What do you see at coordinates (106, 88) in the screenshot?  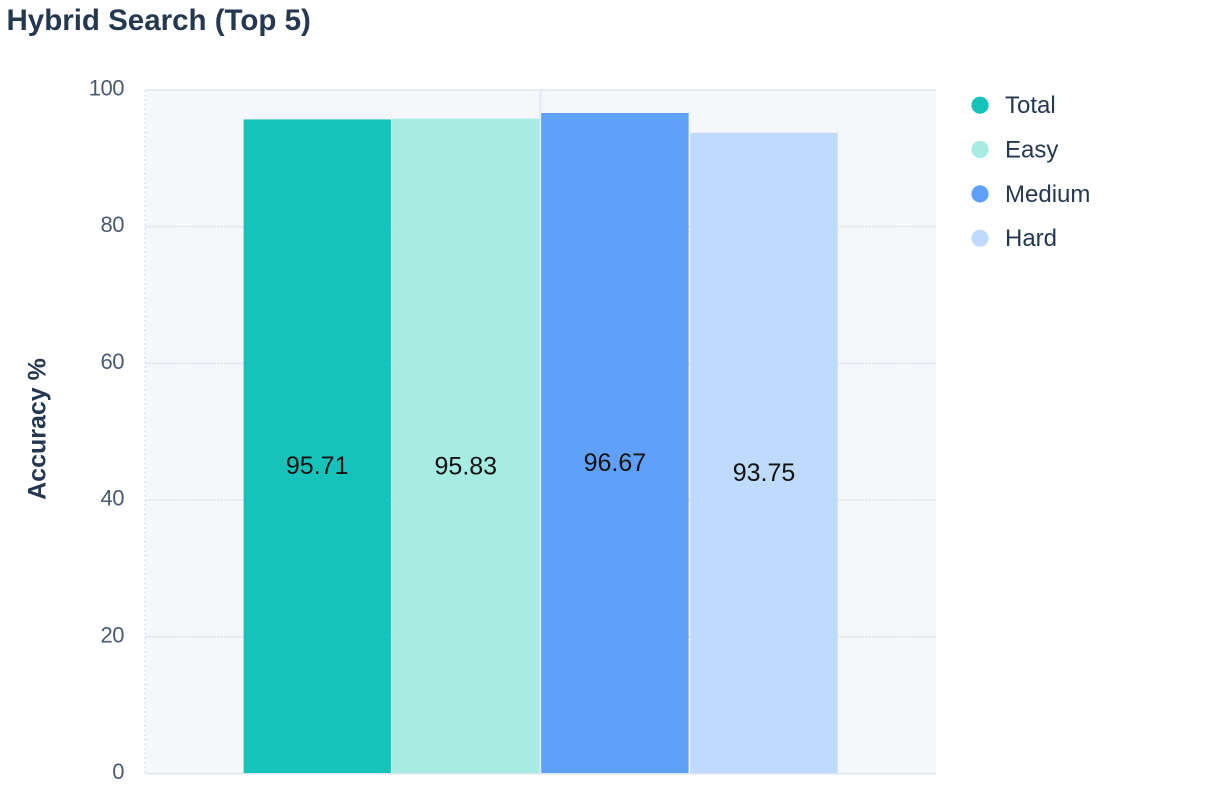 I see `svg-text: 100` at bounding box center [106, 88].